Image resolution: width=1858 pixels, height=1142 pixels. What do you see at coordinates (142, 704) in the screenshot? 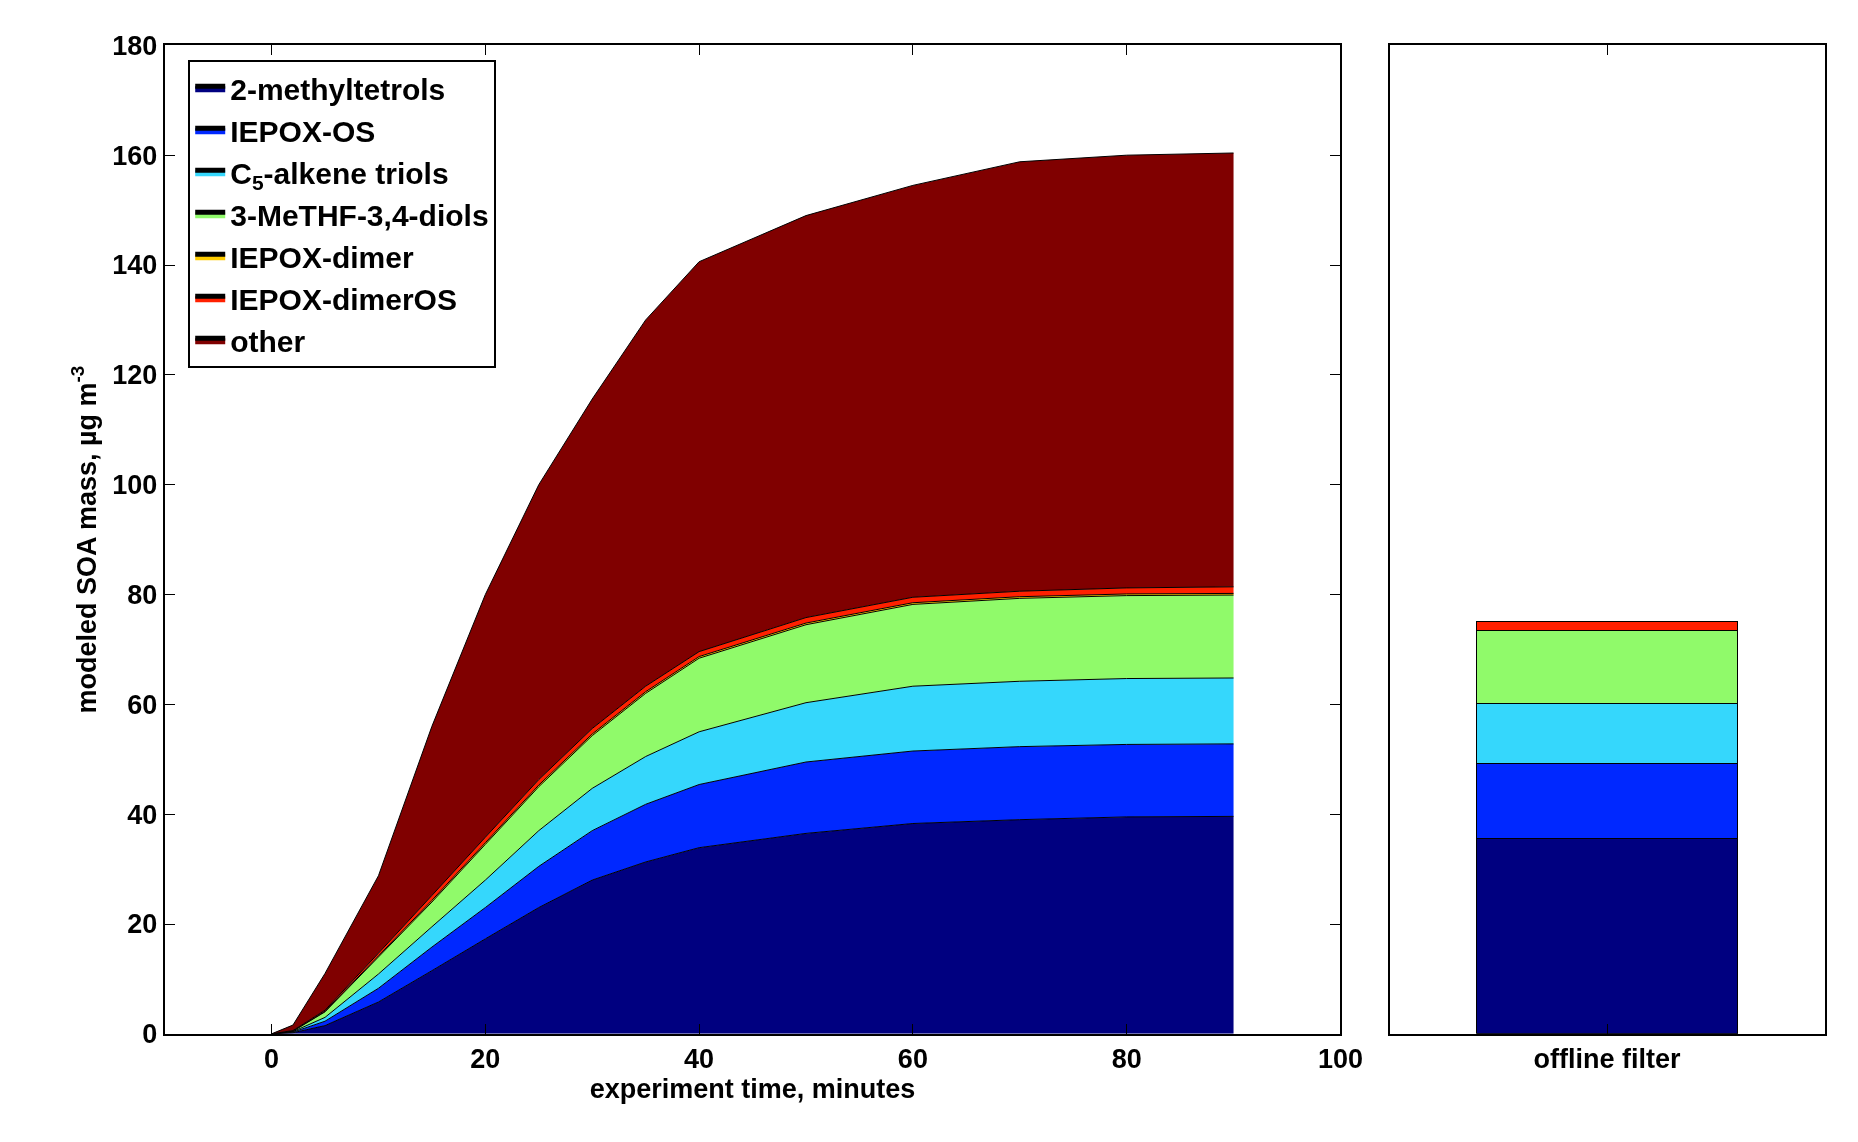
I see `y-tick-label: 60` at bounding box center [142, 704].